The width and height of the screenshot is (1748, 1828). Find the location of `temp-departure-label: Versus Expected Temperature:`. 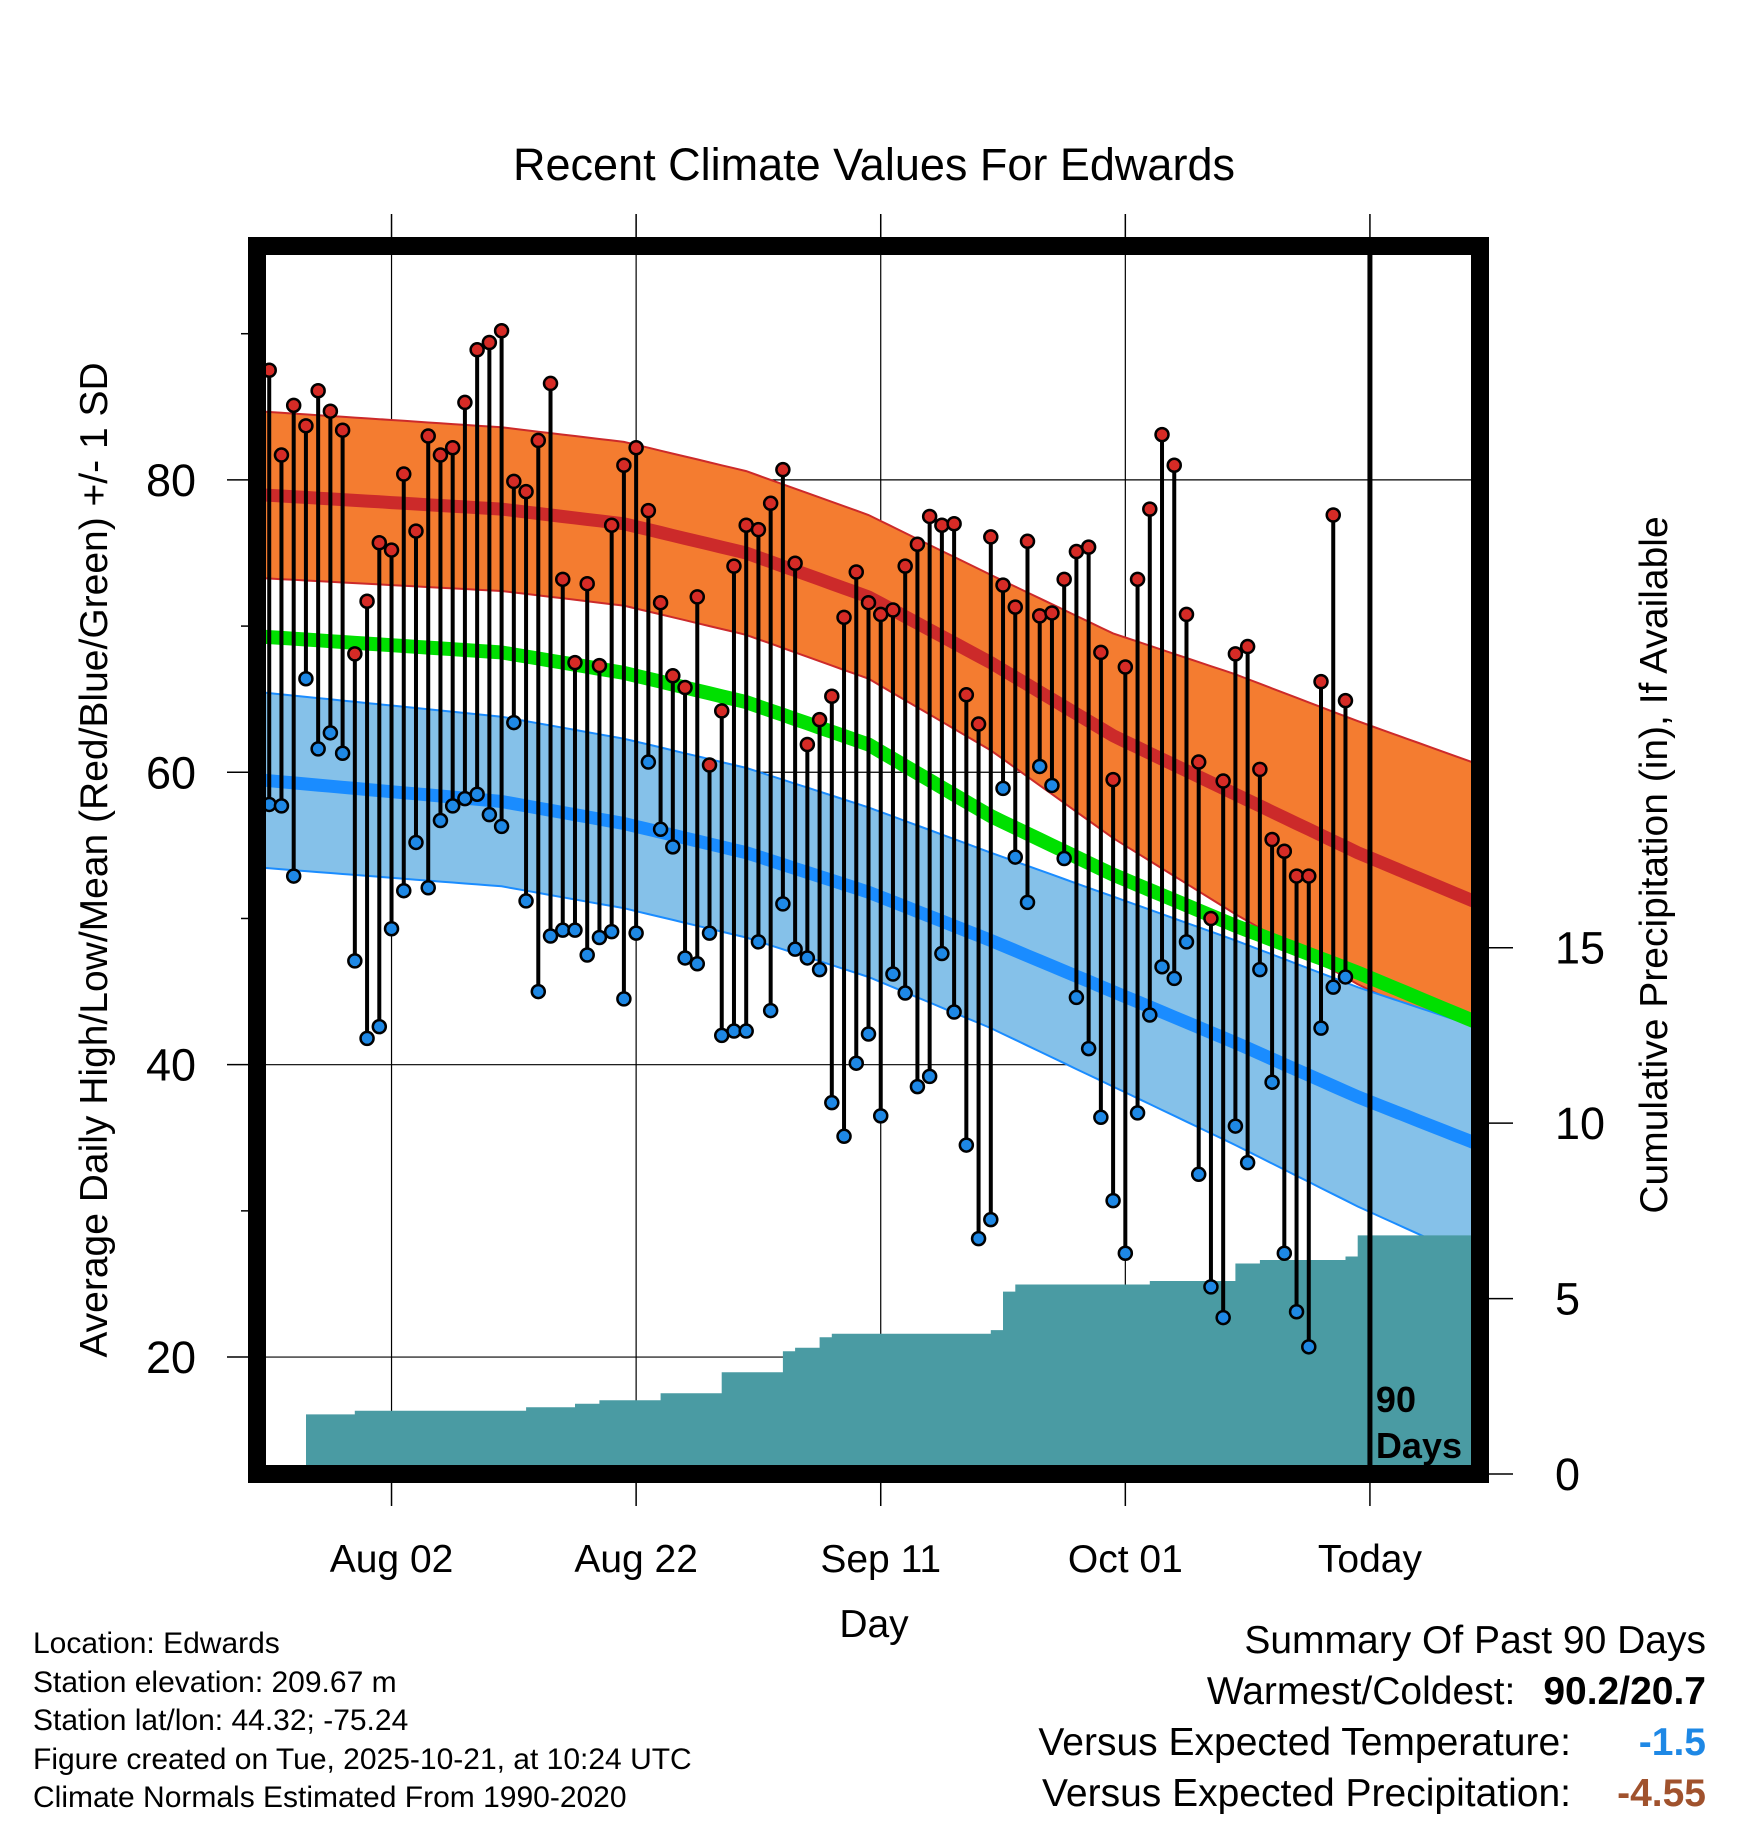

temp-departure-label: Versus Expected Temperature: is located at coordinates (1304, 1742).